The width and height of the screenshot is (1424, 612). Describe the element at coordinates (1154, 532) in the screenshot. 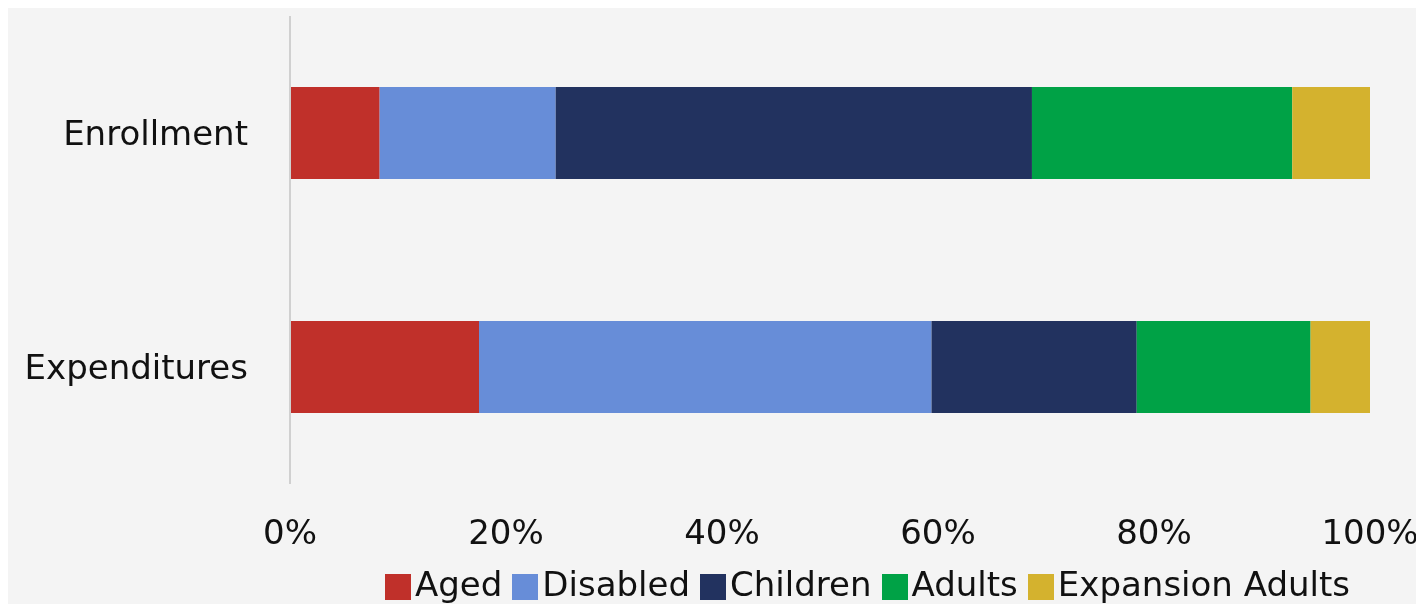

I see `x-tick-label: 80%` at that location.